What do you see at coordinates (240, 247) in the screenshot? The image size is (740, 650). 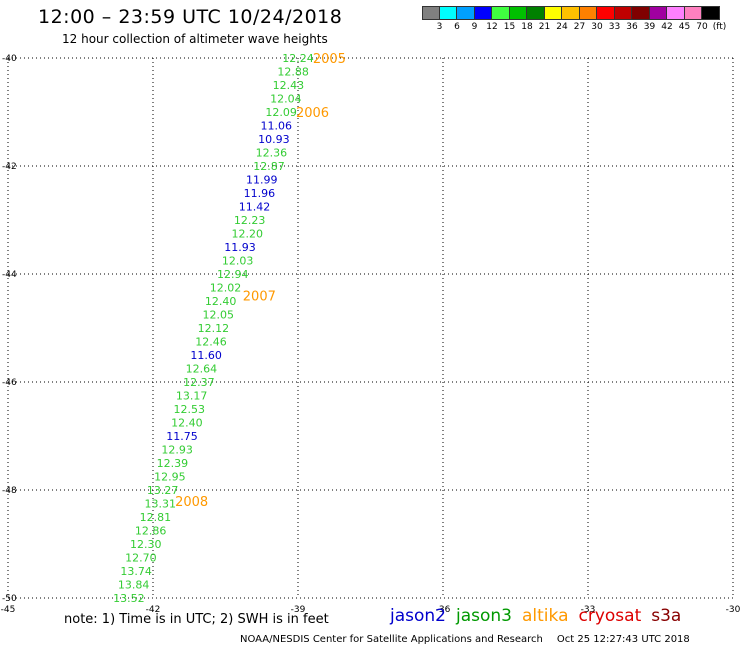 I see `wave-height-label: 11.93` at bounding box center [240, 247].